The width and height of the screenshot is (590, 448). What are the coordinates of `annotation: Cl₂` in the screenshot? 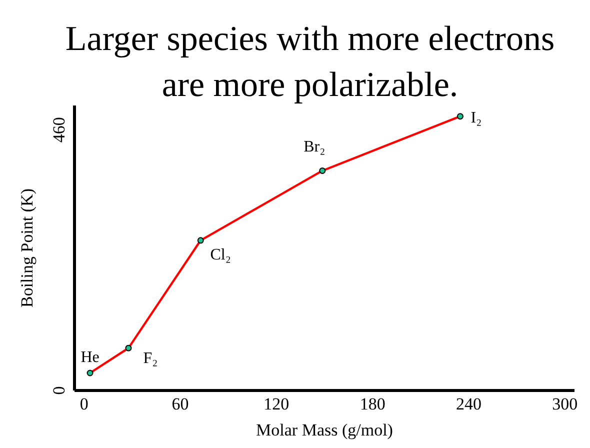 It's located at (220, 255).